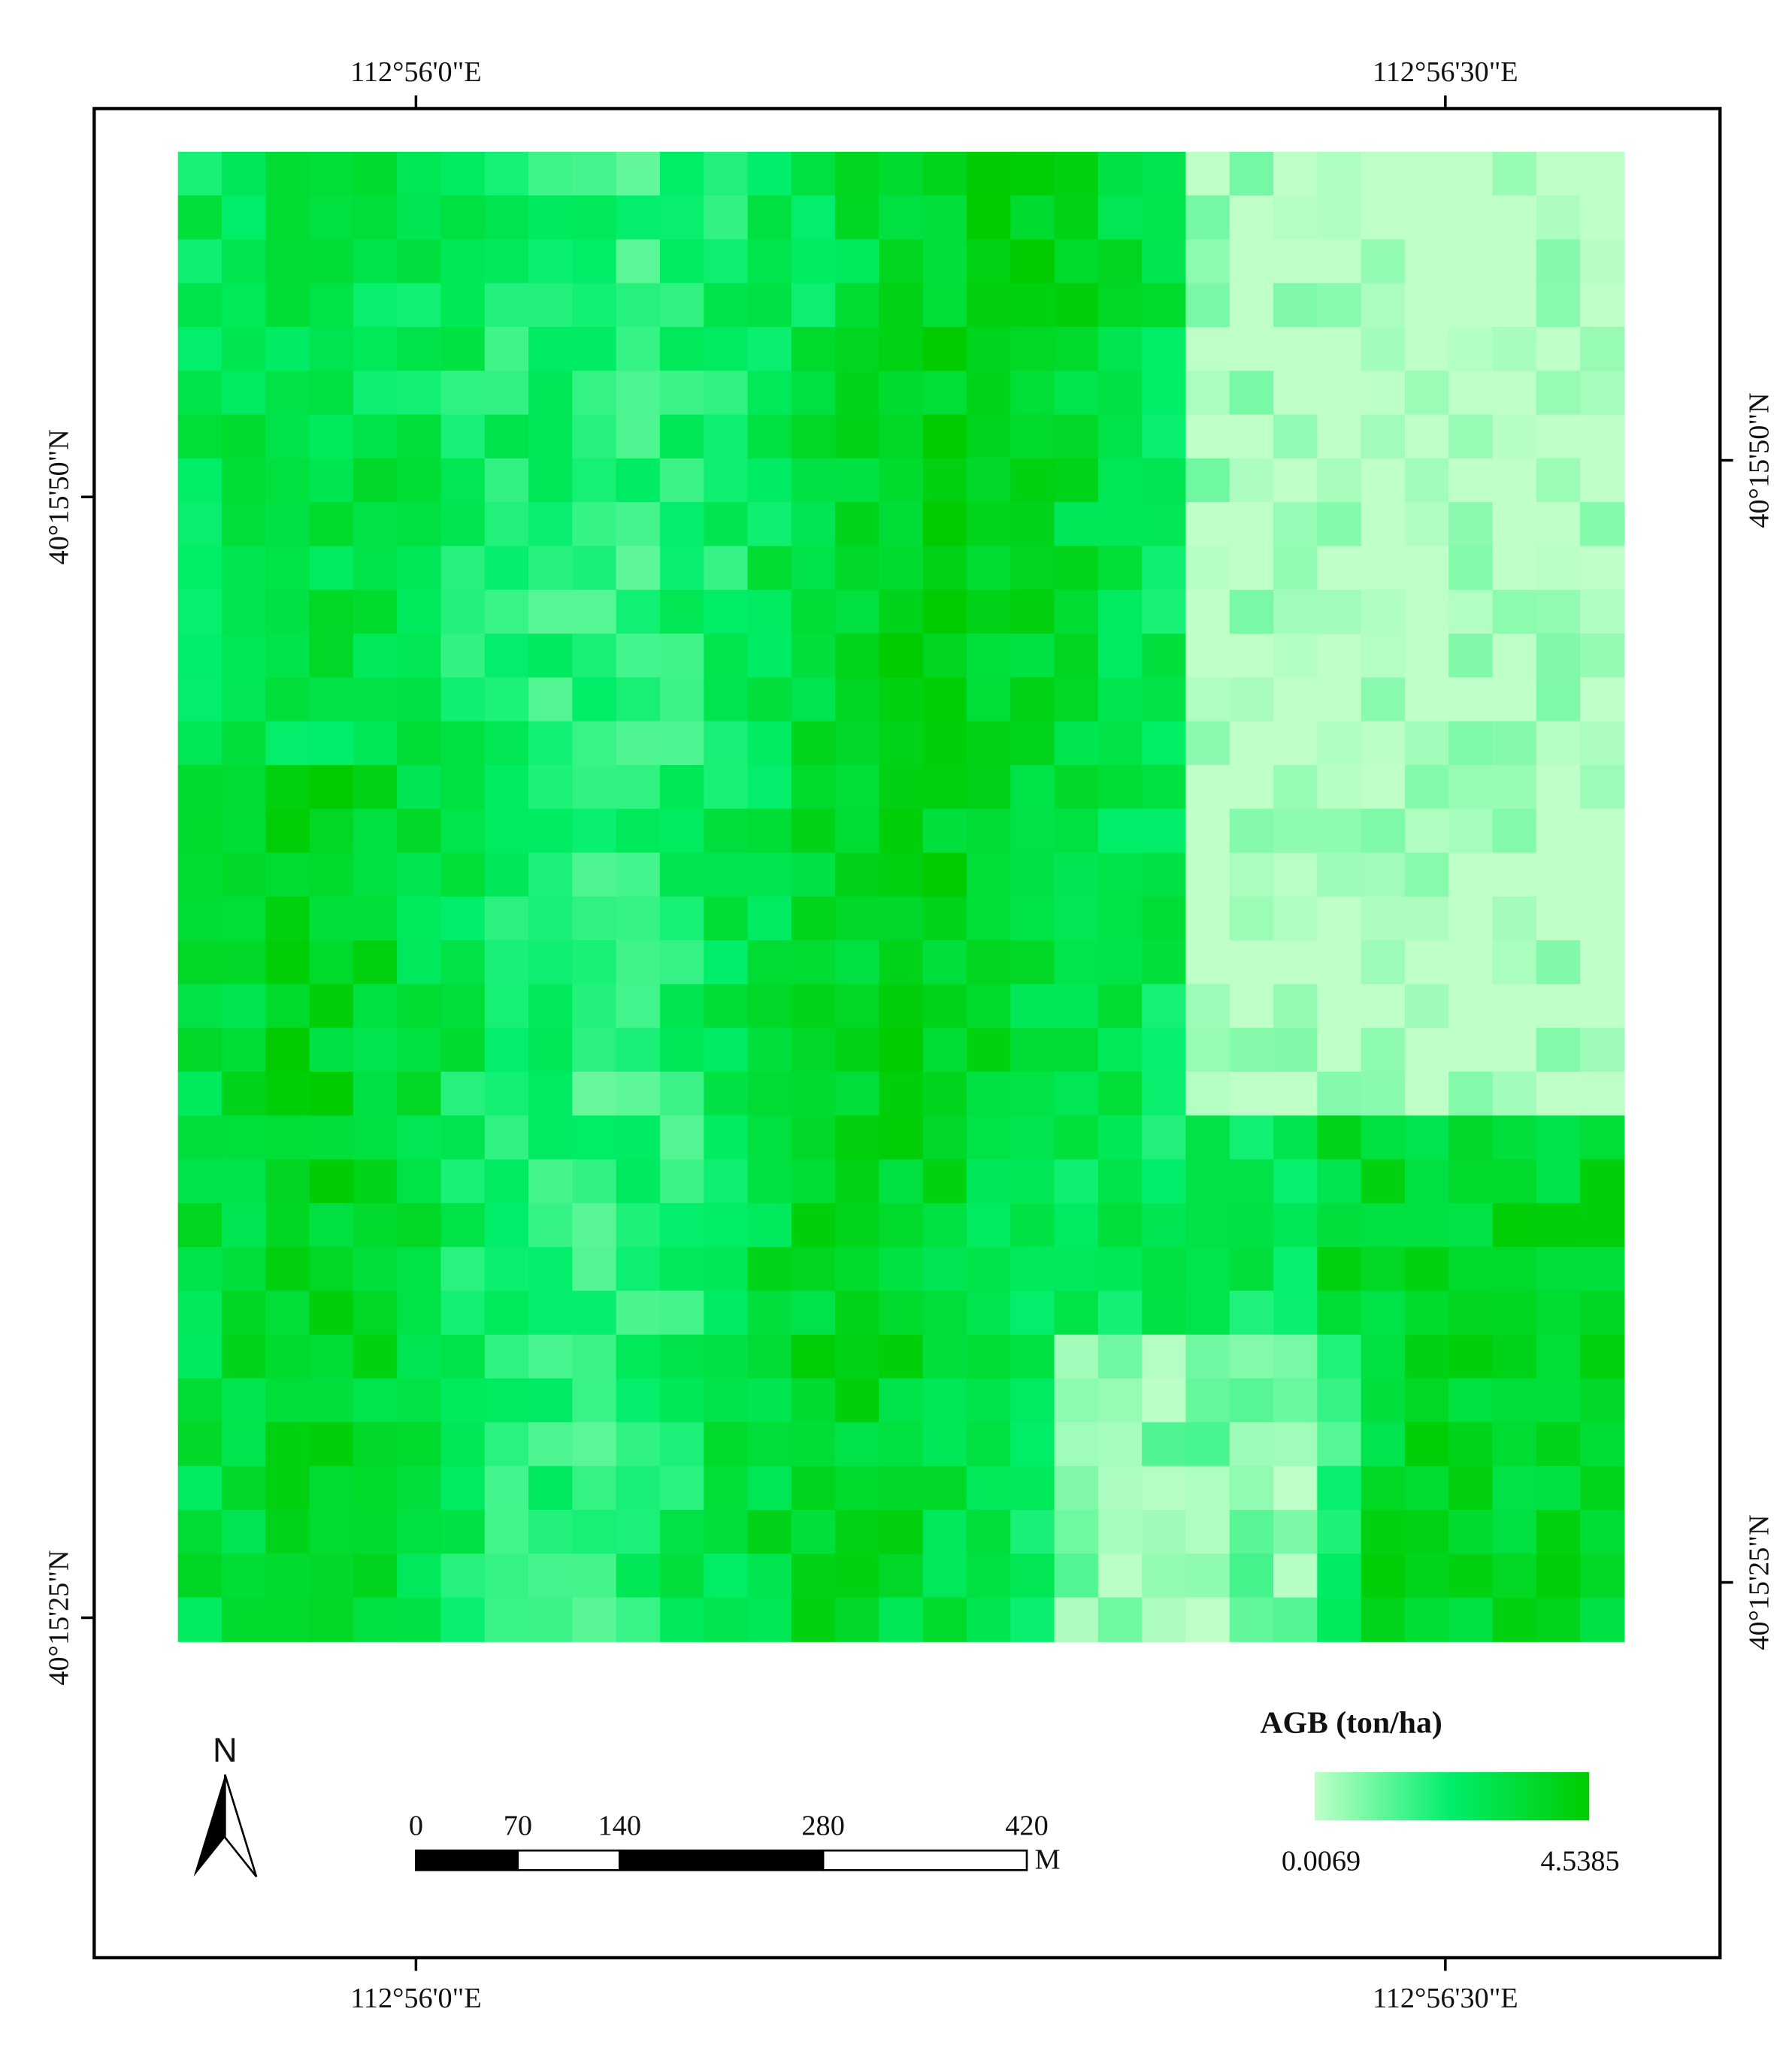 Image resolution: width=1792 pixels, height=2054 pixels. Describe the element at coordinates (225, 1750) in the screenshot. I see `north-label: N` at that location.